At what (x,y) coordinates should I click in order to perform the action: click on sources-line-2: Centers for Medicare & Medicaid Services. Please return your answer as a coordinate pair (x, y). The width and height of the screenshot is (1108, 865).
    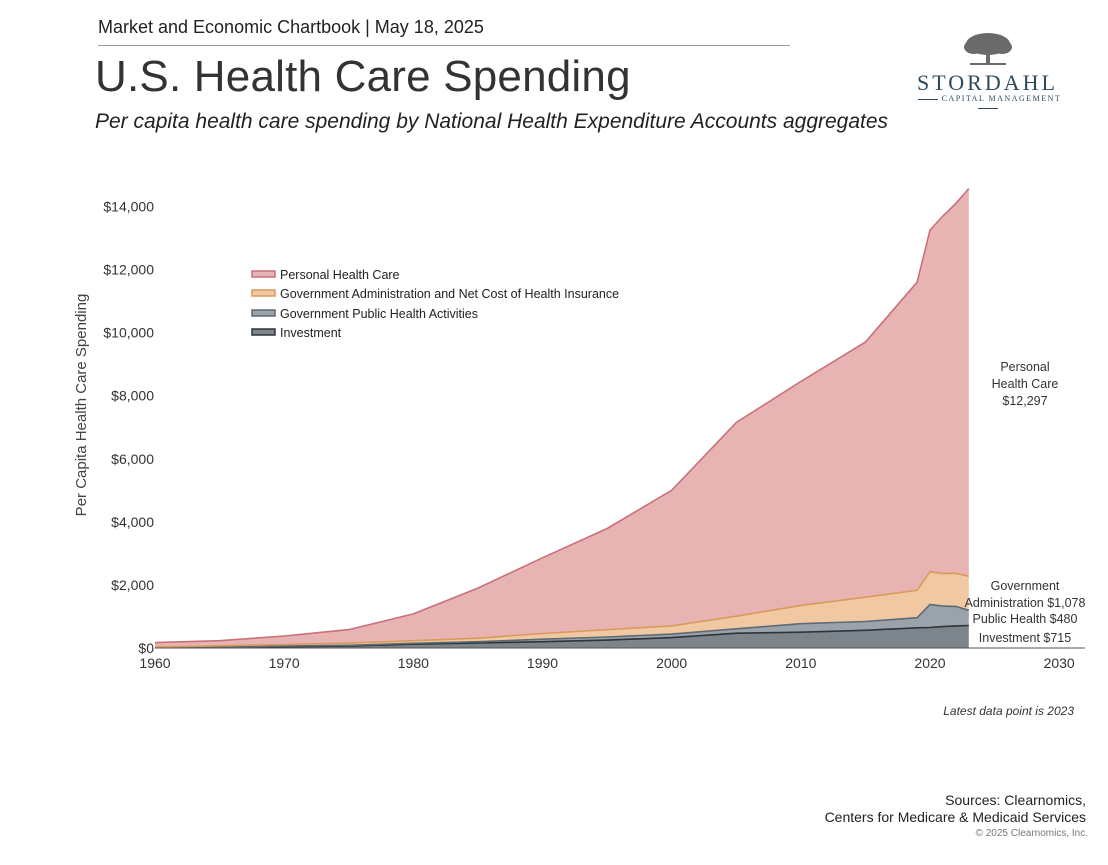
    Looking at the image, I should click on (955, 817).